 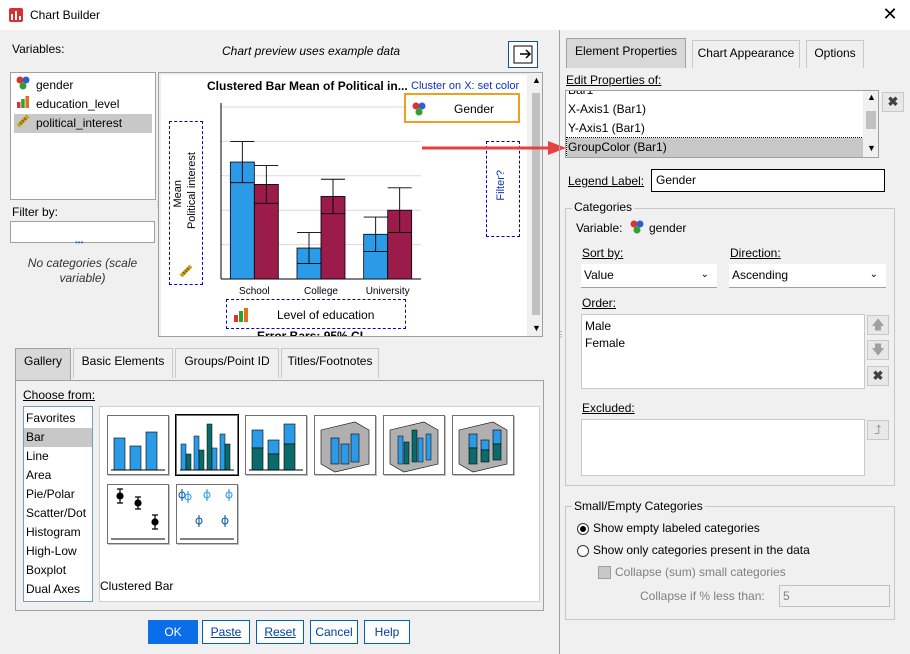 I want to click on filter-drop-zone-preview: Filter?, so click(x=503, y=189).